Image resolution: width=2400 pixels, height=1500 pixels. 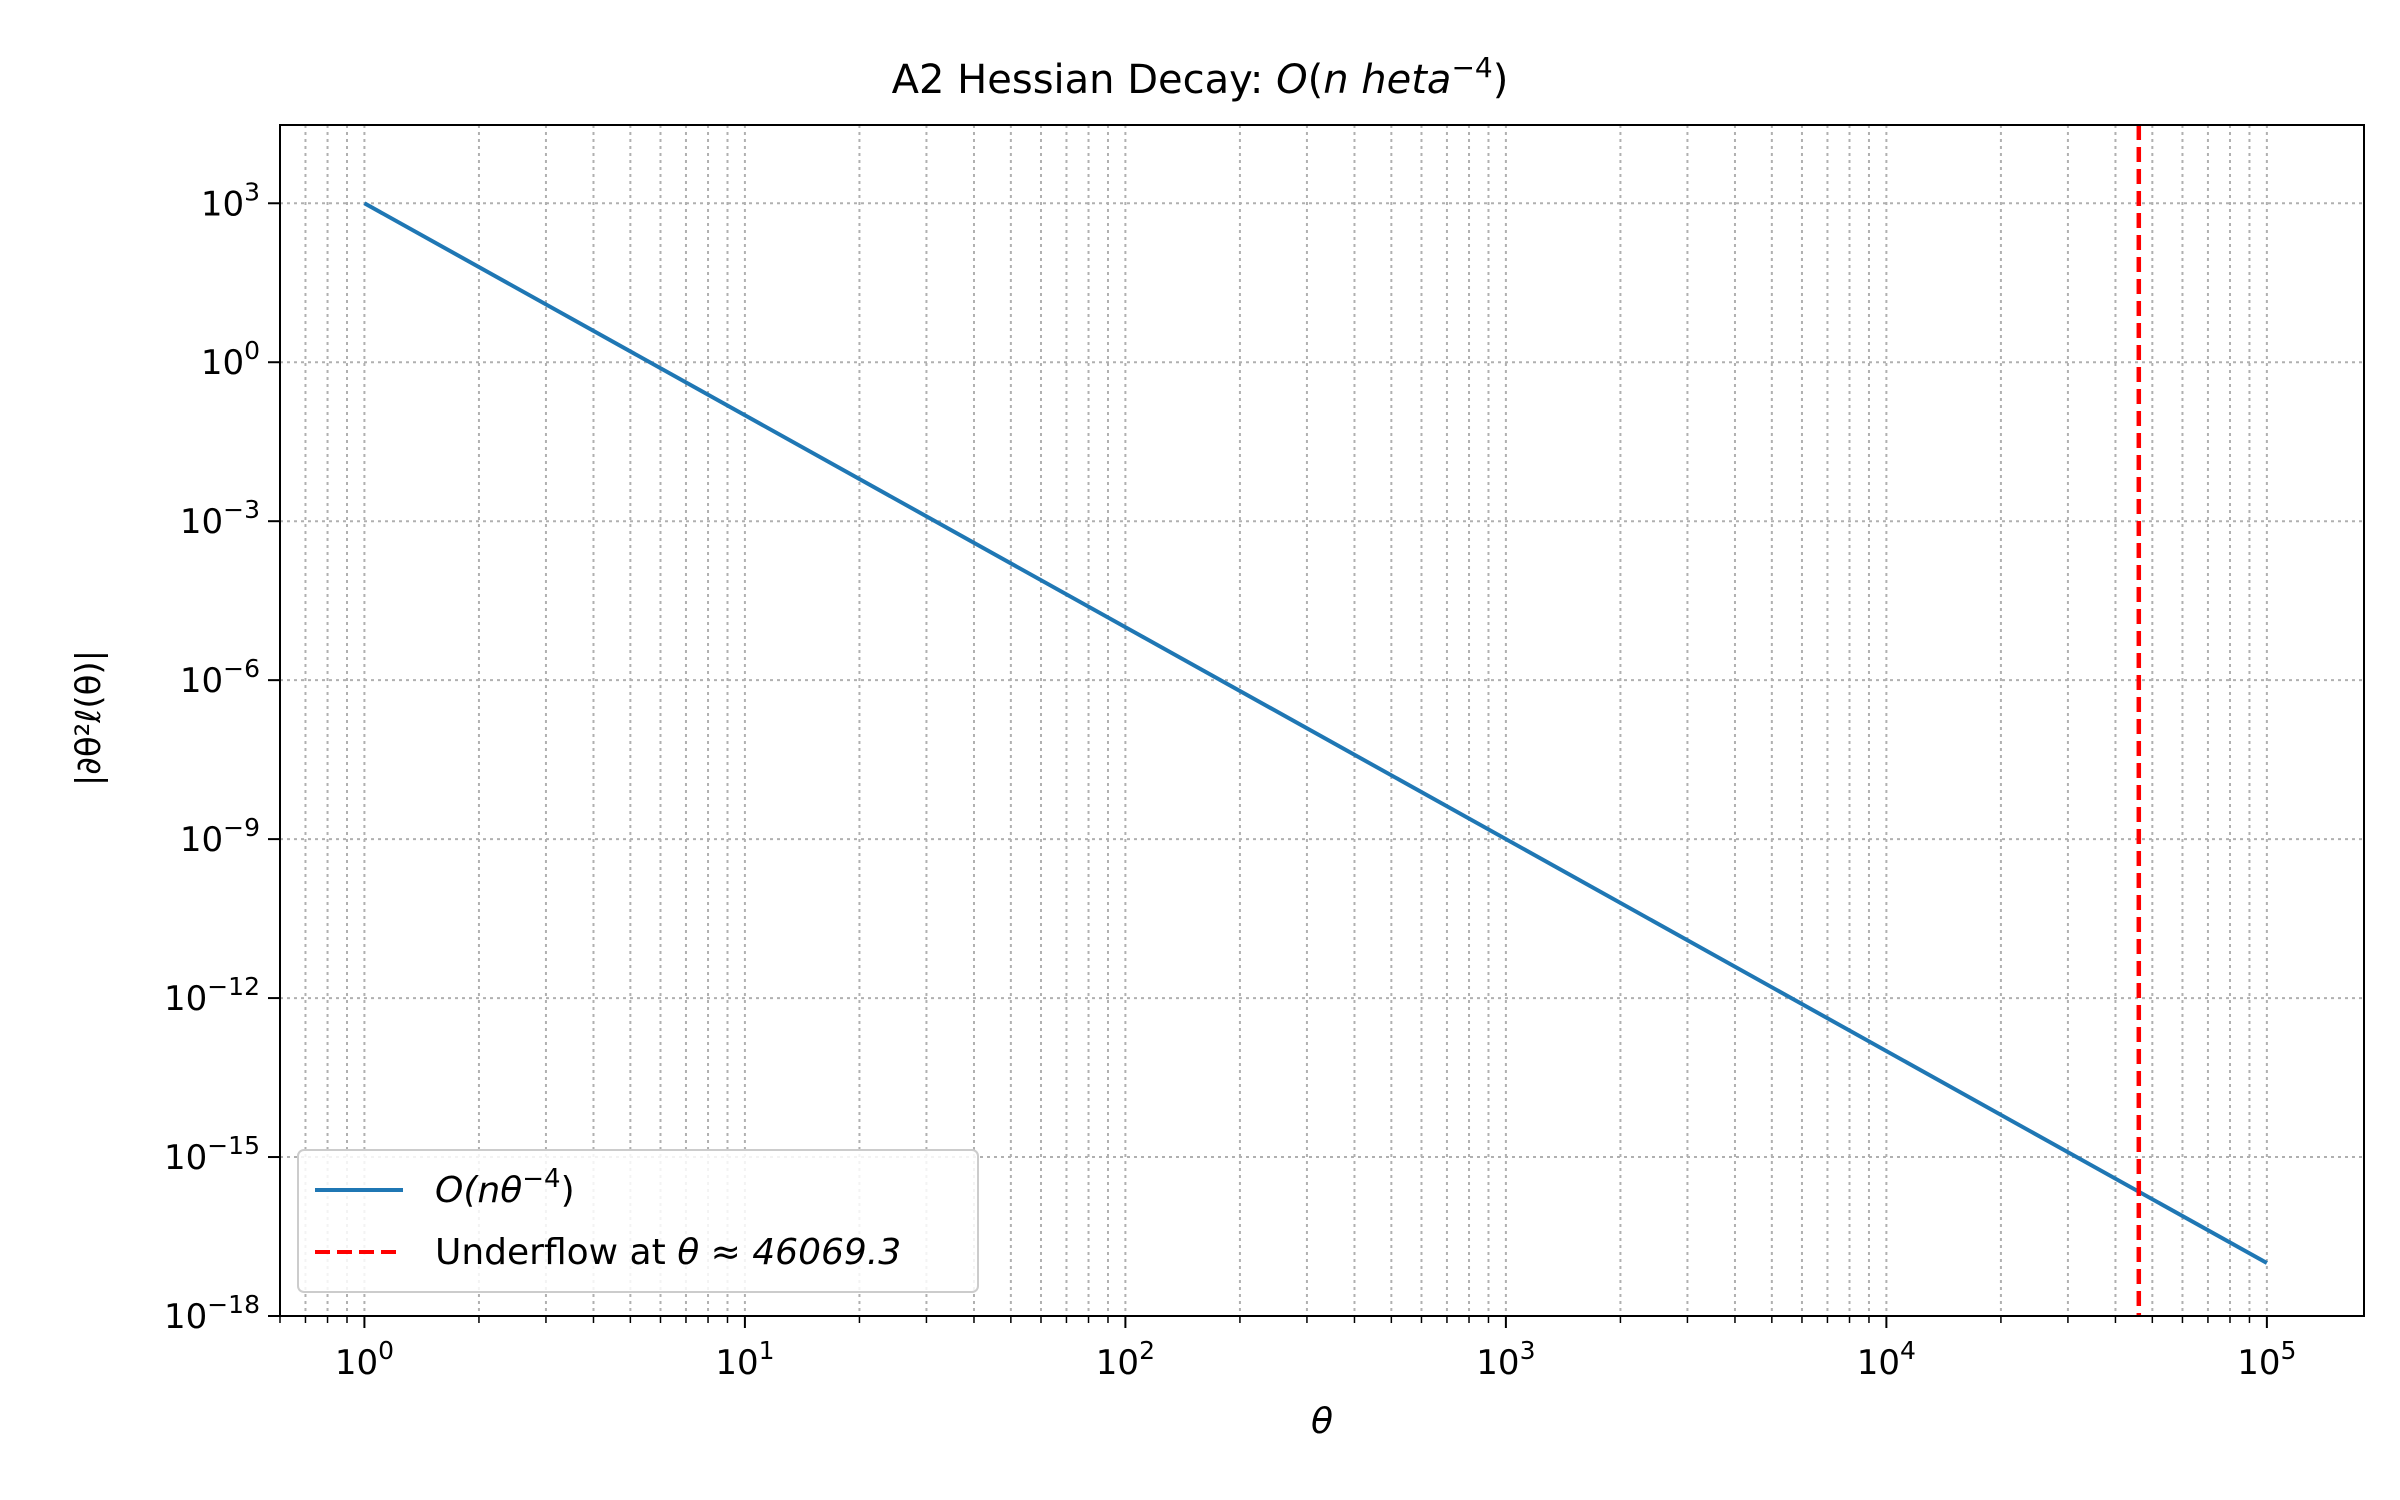 I want to click on x-tick-label: 10⁵, so click(x=2266, y=1359).